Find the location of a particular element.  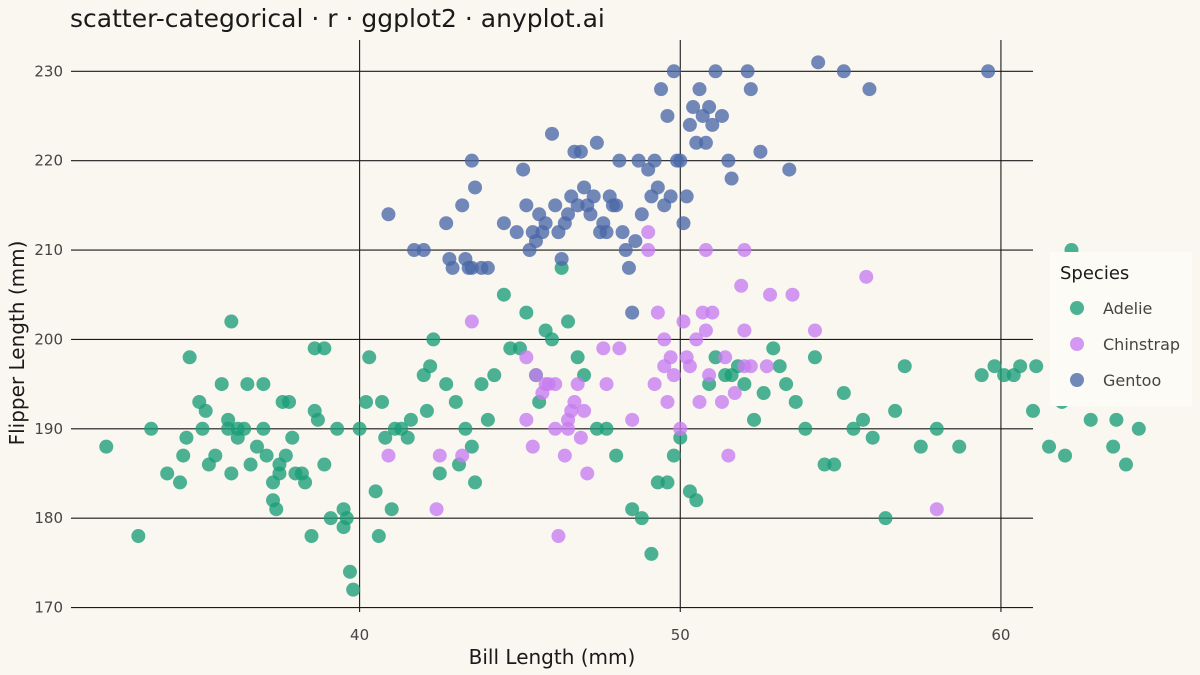

x-tick-label: 60 is located at coordinates (1000, 635).